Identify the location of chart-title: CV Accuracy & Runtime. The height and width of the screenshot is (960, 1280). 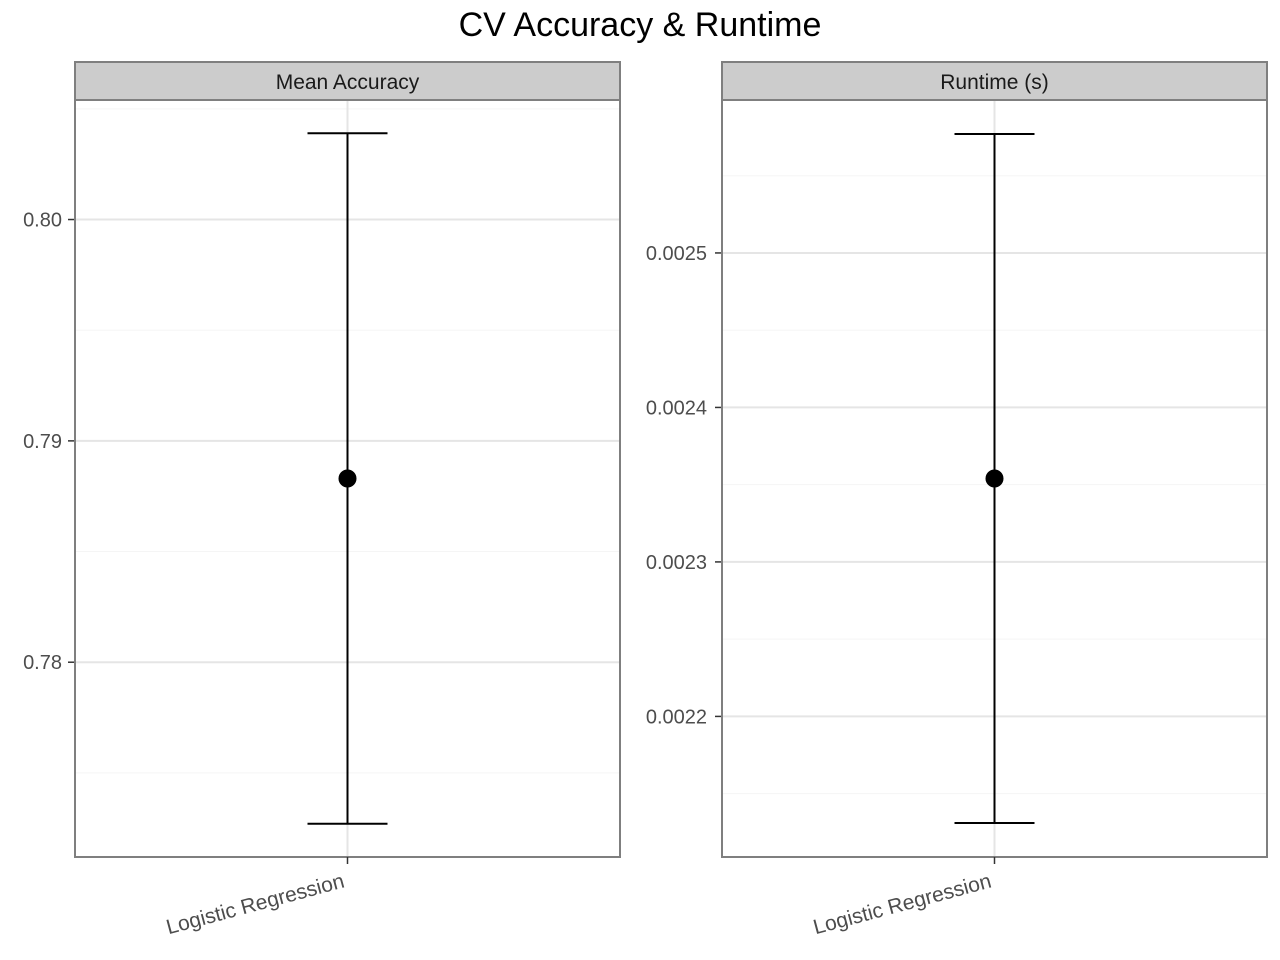
(640, 25).